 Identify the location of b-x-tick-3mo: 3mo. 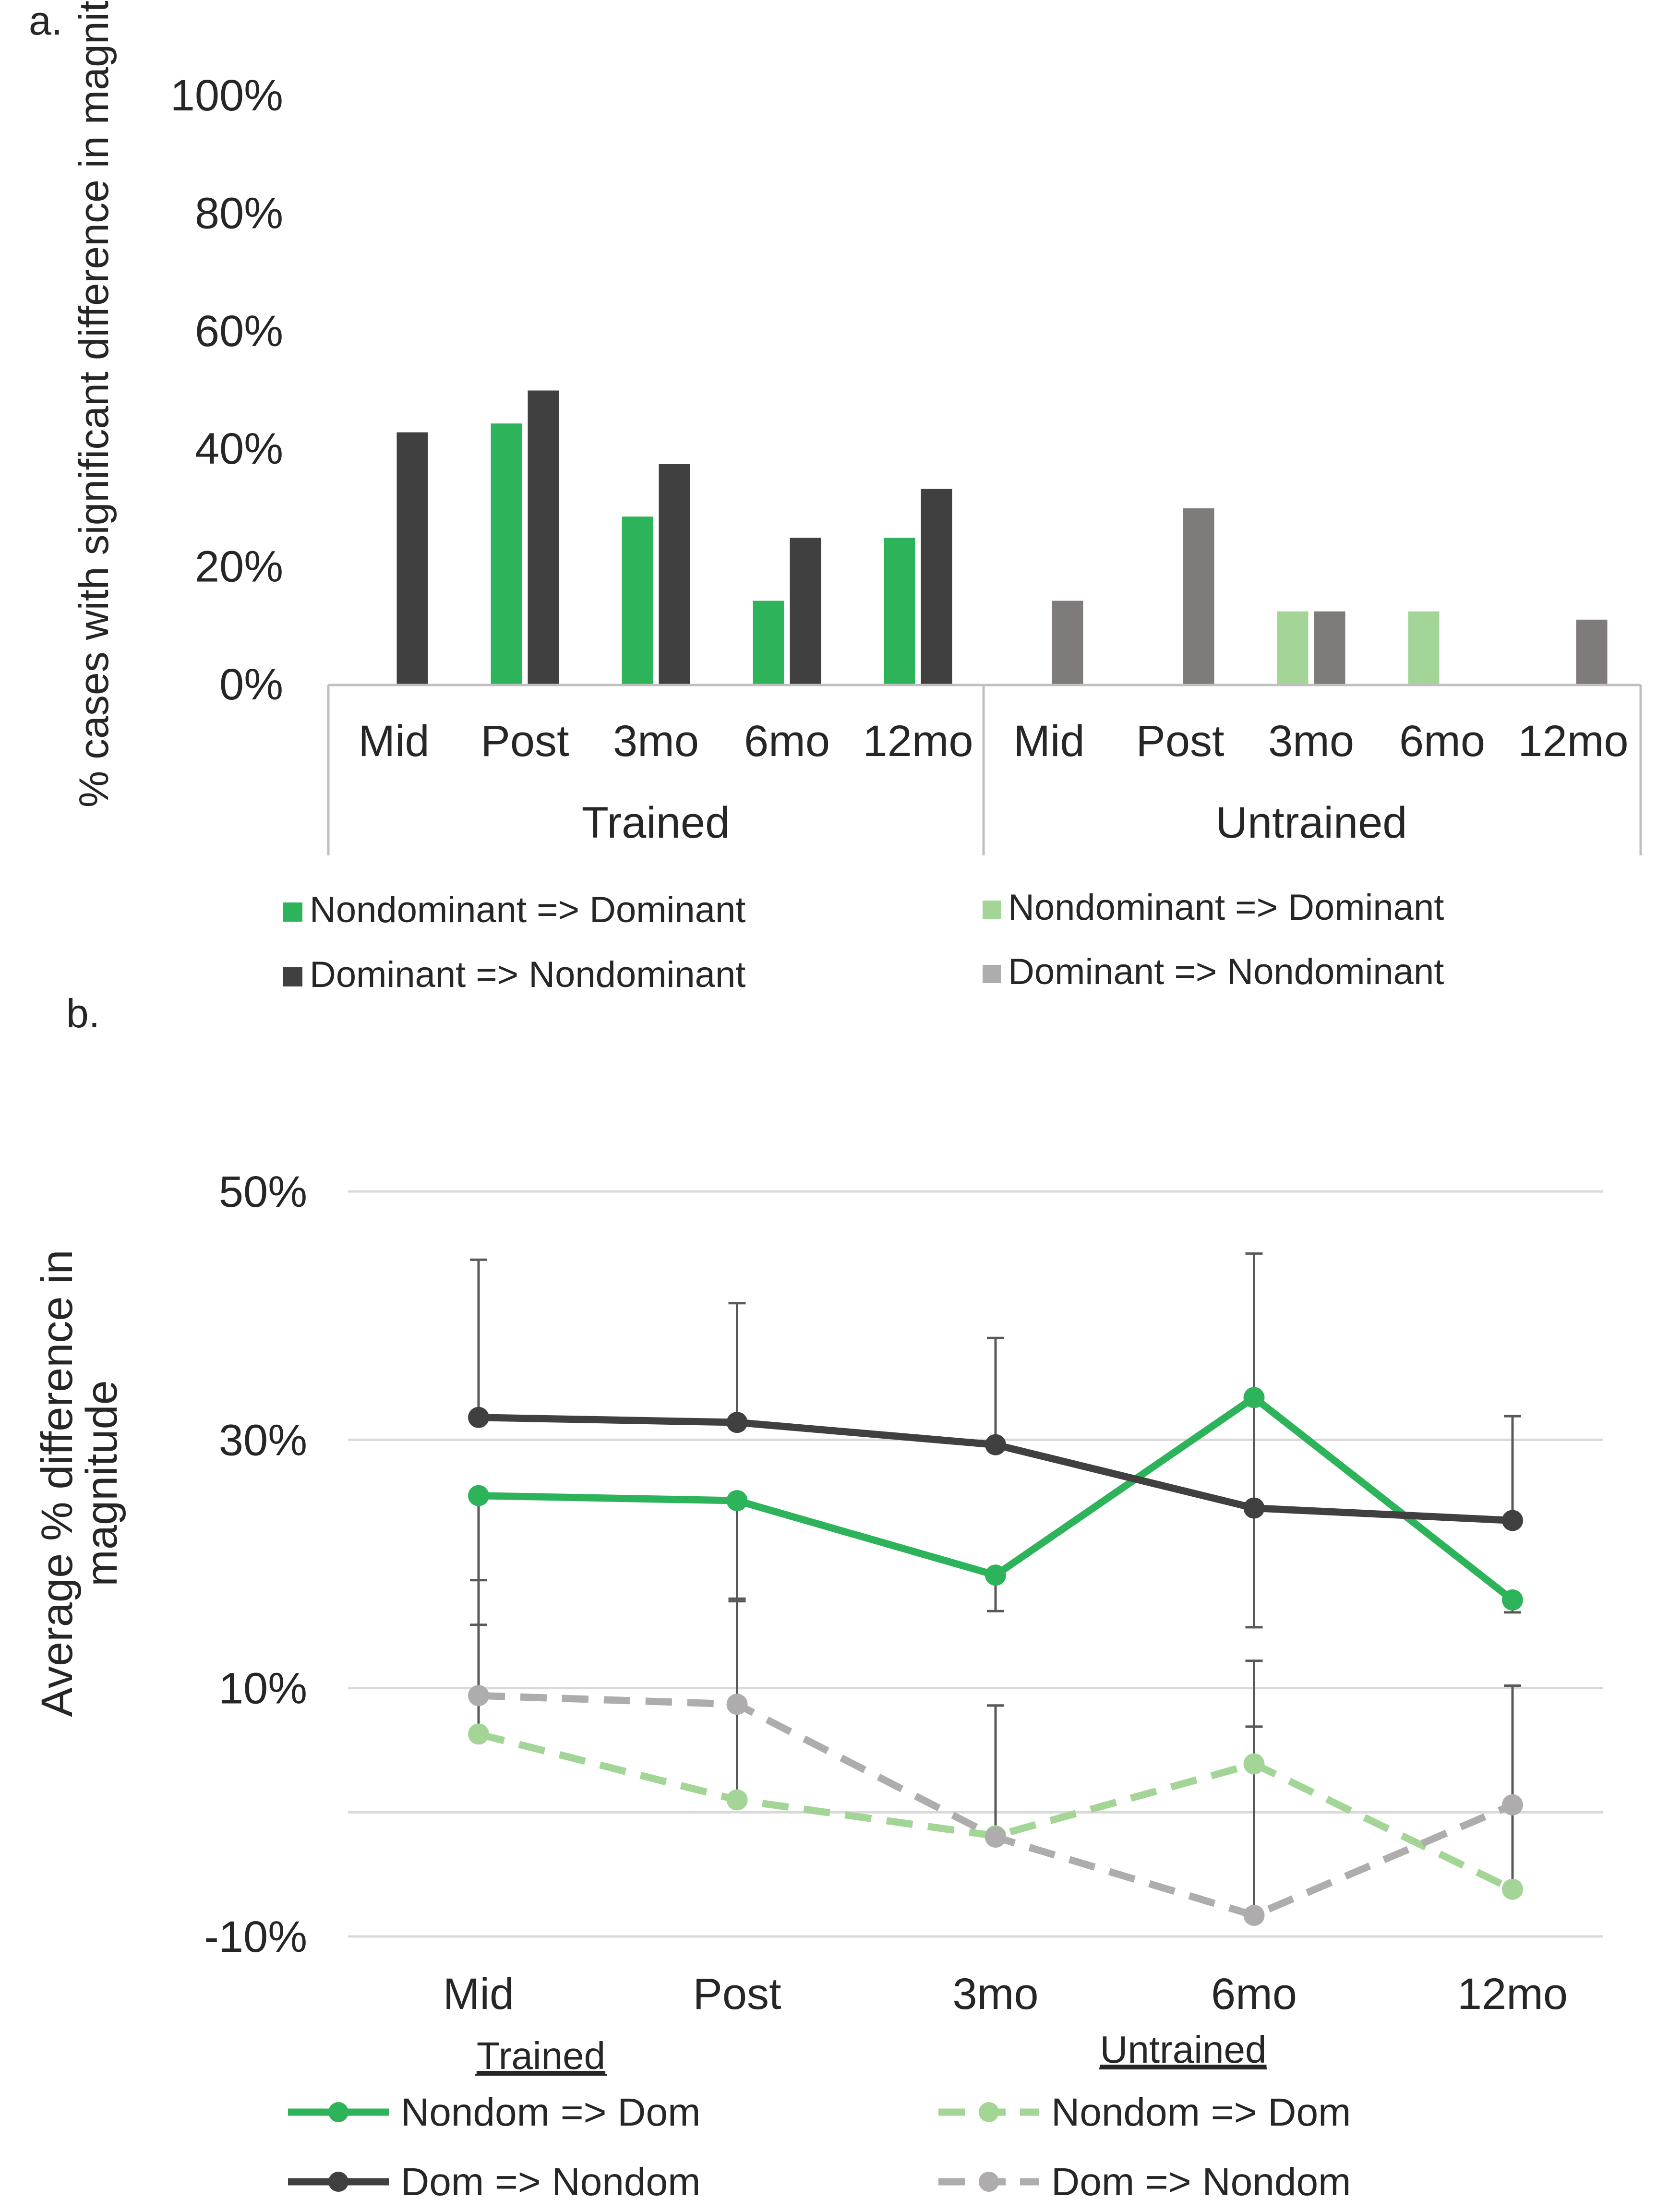
(996, 1994).